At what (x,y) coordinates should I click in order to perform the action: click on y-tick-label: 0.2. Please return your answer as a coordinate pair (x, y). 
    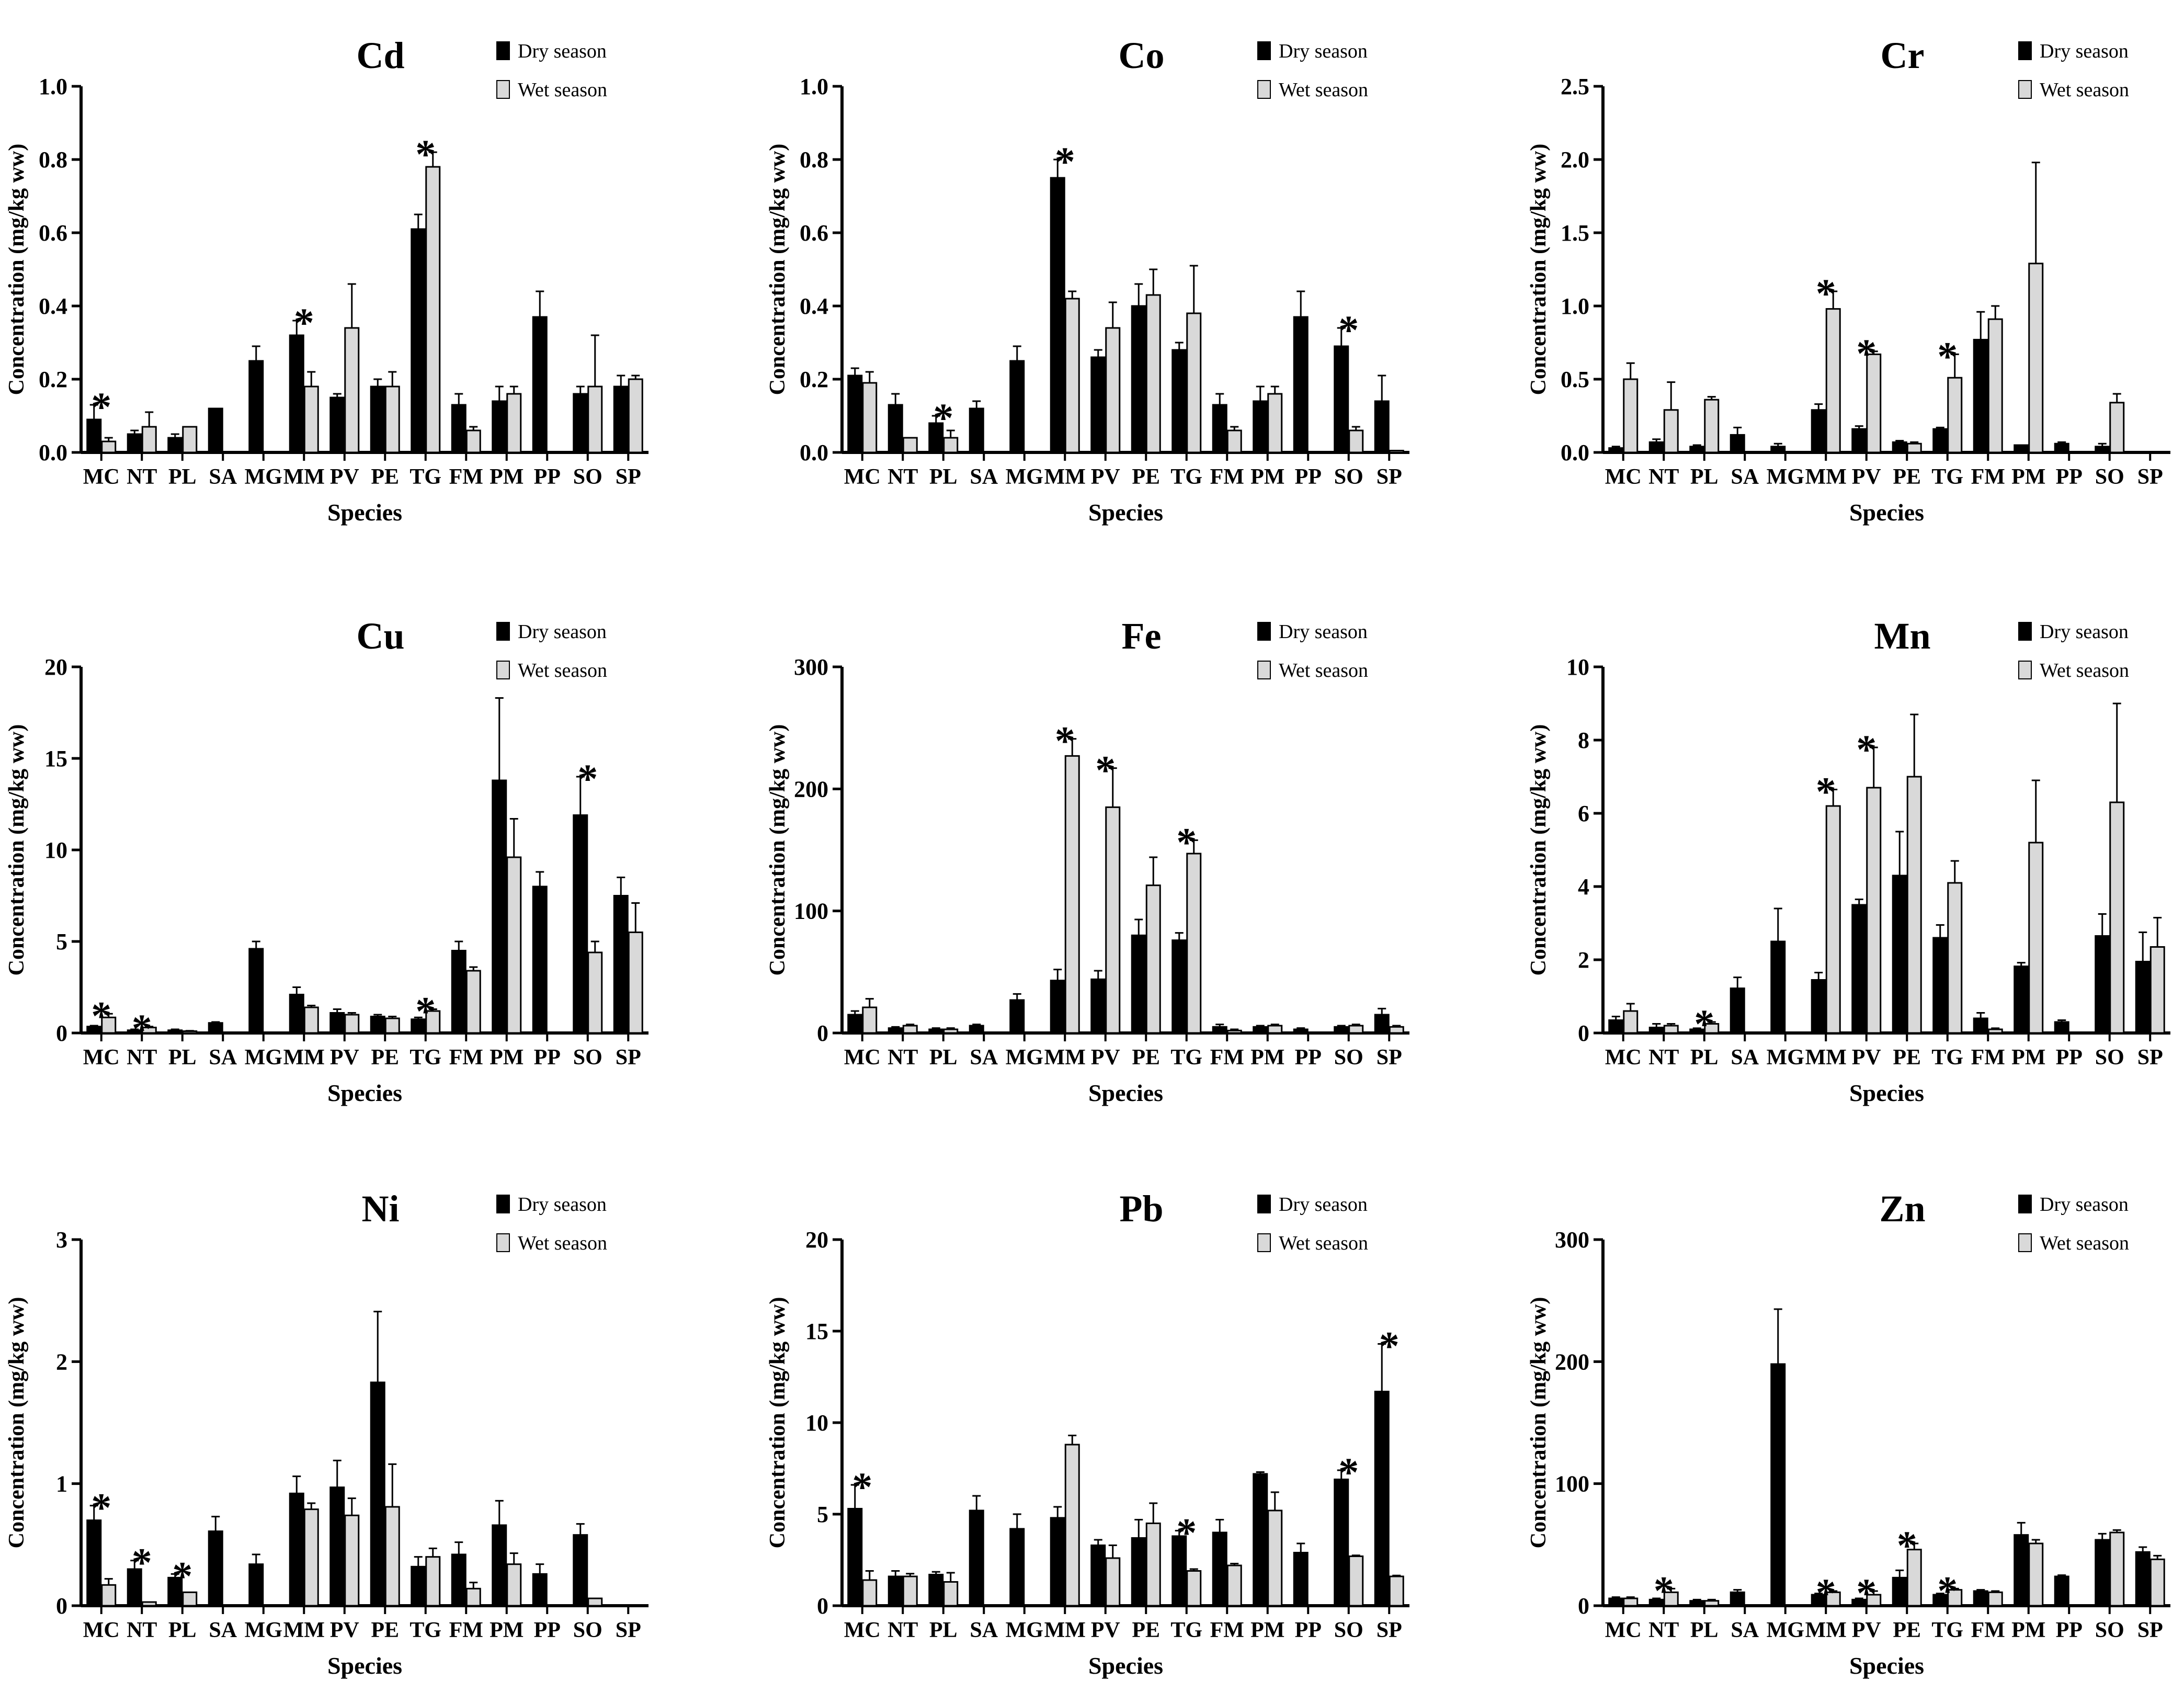
    Looking at the image, I should click on (814, 379).